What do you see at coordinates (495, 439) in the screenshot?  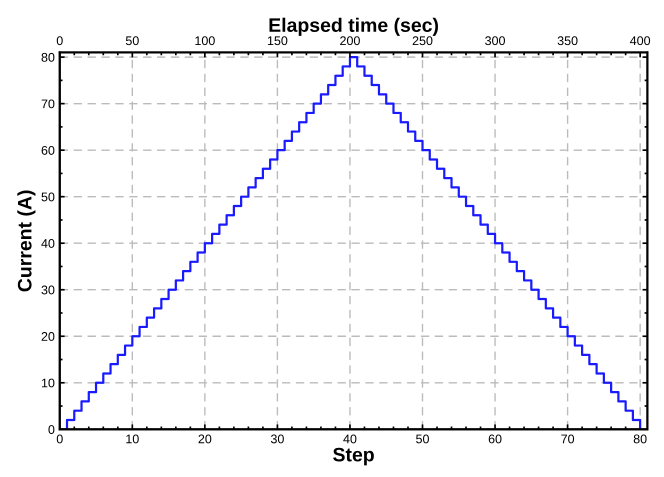 I see `x-tick-label: 60` at bounding box center [495, 439].